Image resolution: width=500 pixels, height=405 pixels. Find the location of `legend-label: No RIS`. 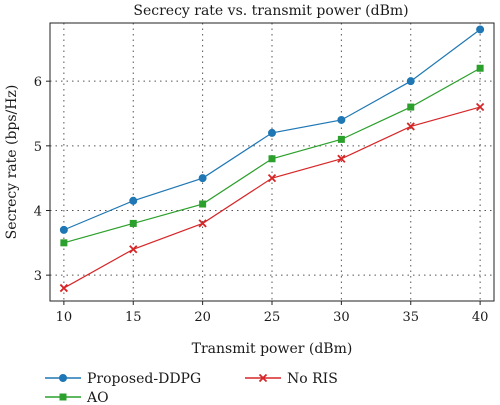

legend-label: No RIS is located at coordinates (312, 379).